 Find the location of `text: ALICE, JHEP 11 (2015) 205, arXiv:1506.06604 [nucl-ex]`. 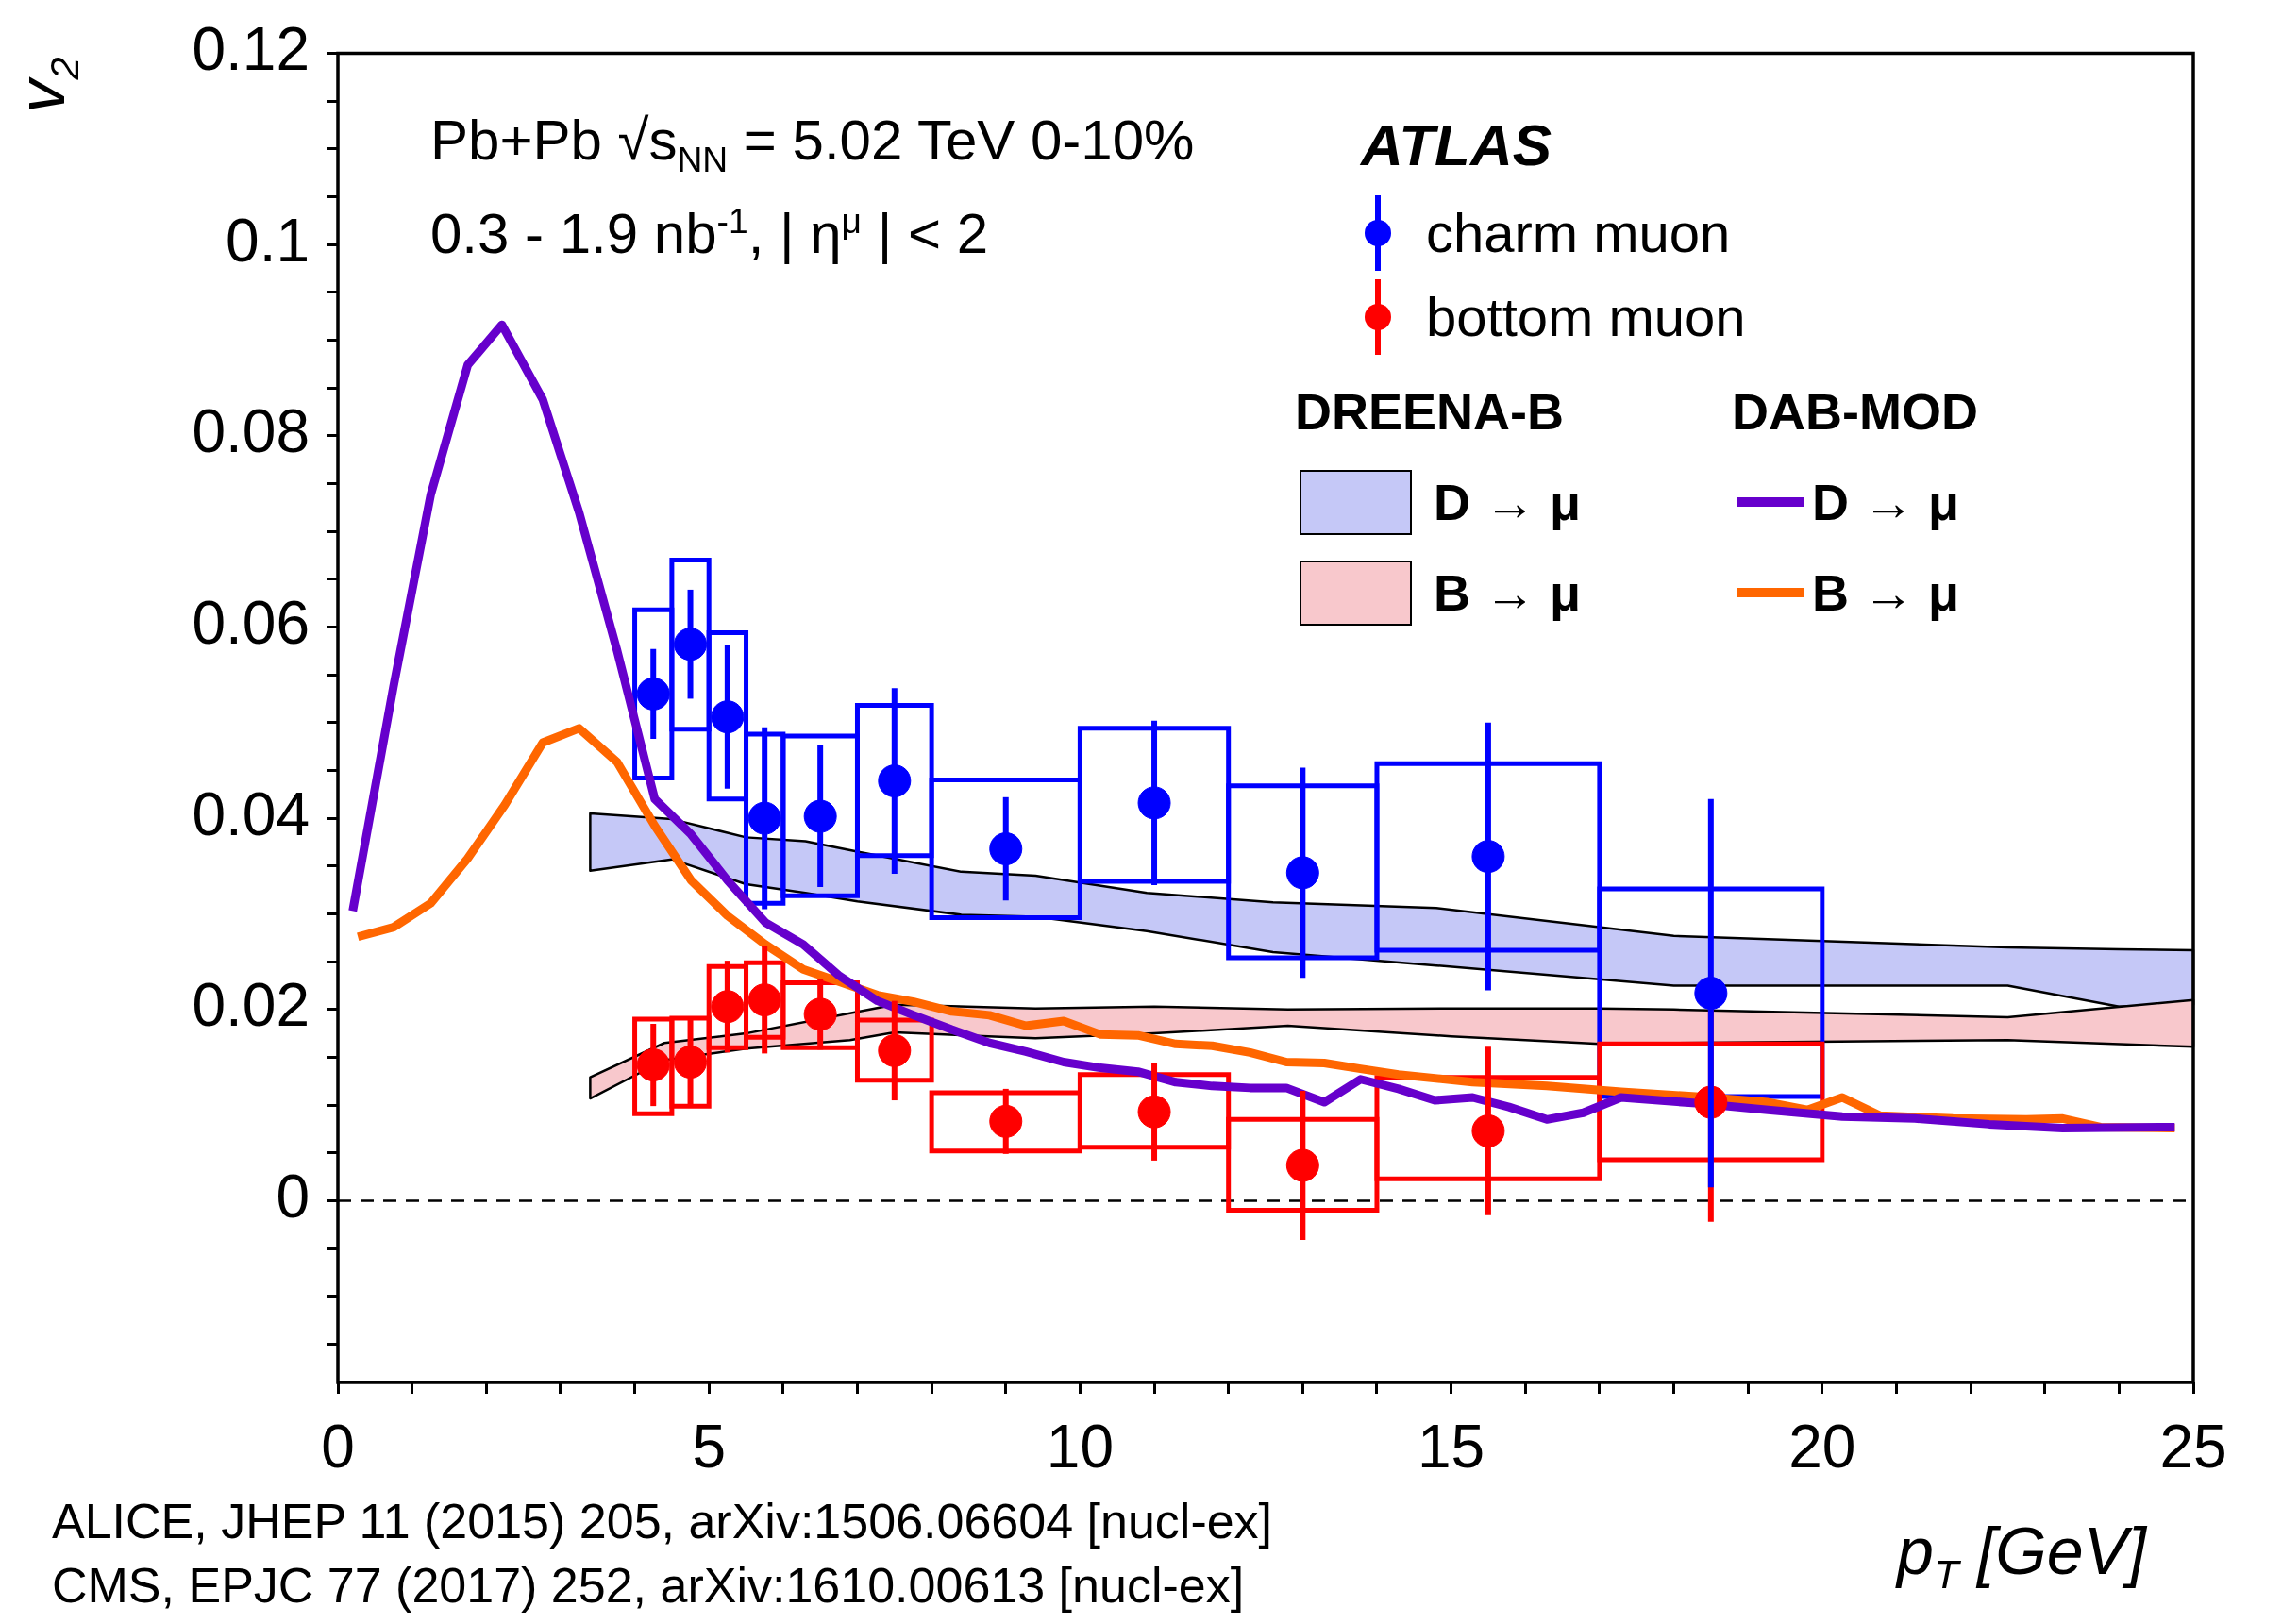

text: ALICE, JHEP 11 (2015) 205, arXiv:1506.06604 [nucl-ex] is located at coordinates (662, 1521).